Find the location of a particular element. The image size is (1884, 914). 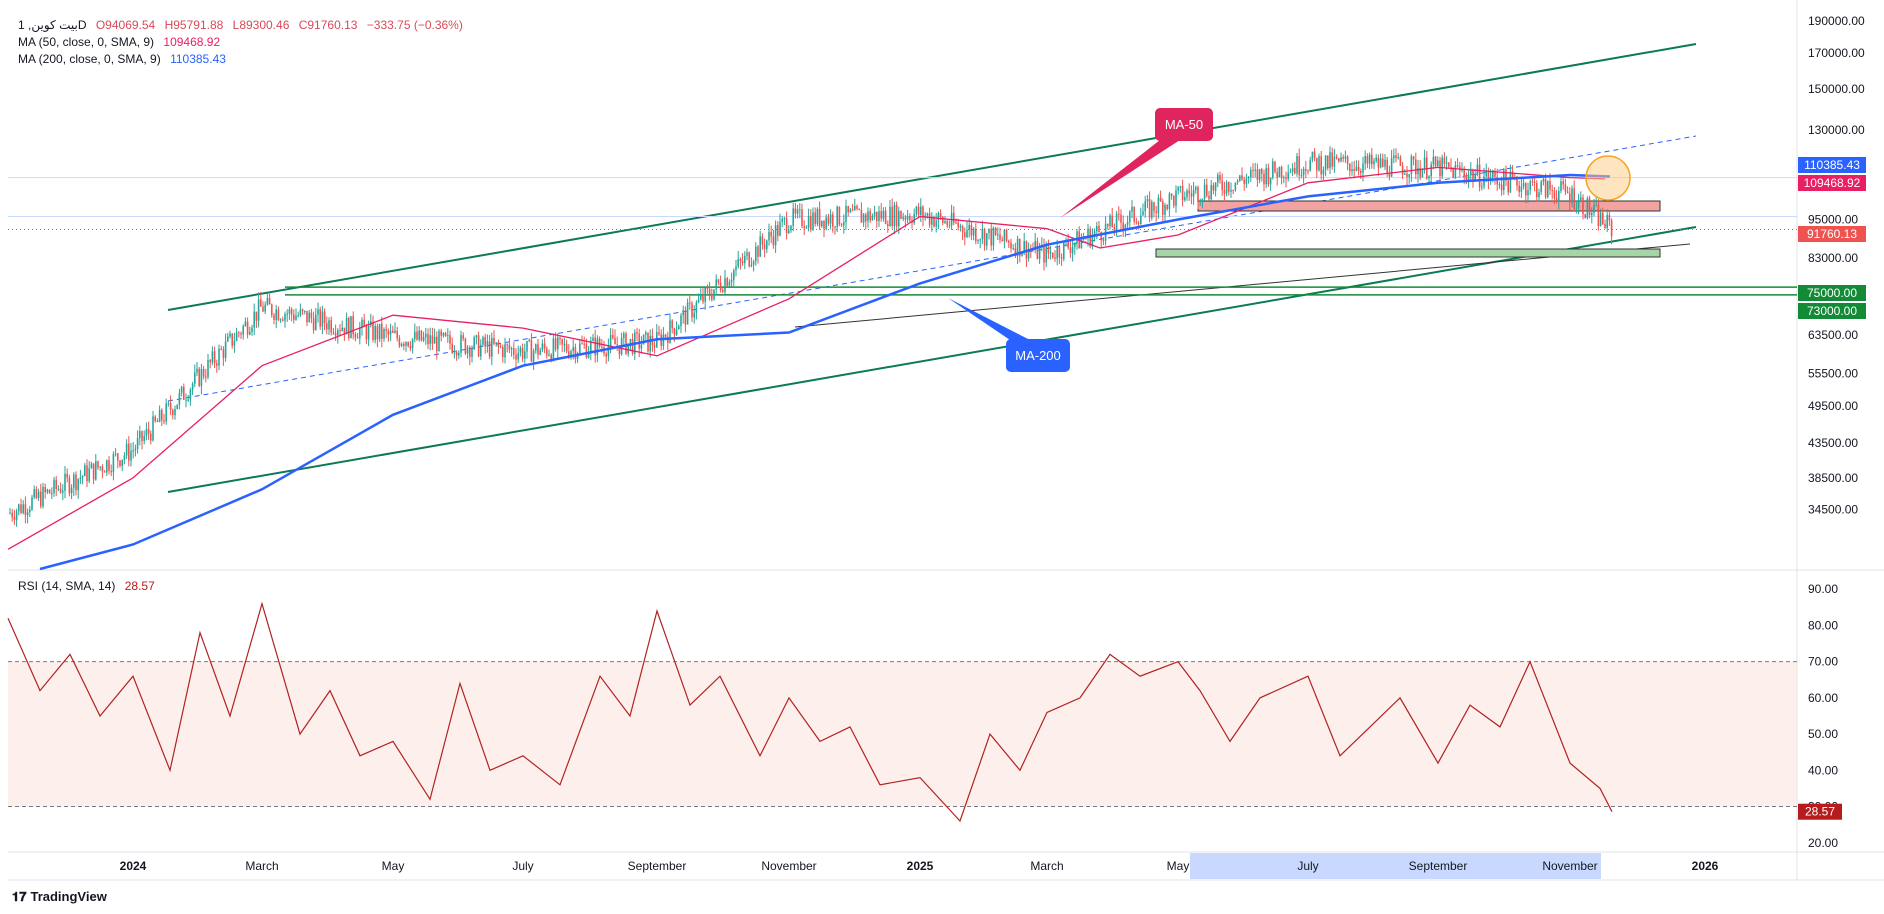

rsi-tag-label: 28.57 is located at coordinates (1820, 812).